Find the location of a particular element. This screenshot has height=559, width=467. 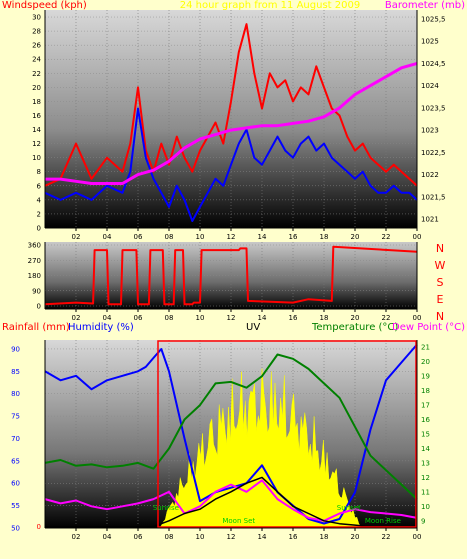

dewpoint-series-line is located at coordinates (231, 500).